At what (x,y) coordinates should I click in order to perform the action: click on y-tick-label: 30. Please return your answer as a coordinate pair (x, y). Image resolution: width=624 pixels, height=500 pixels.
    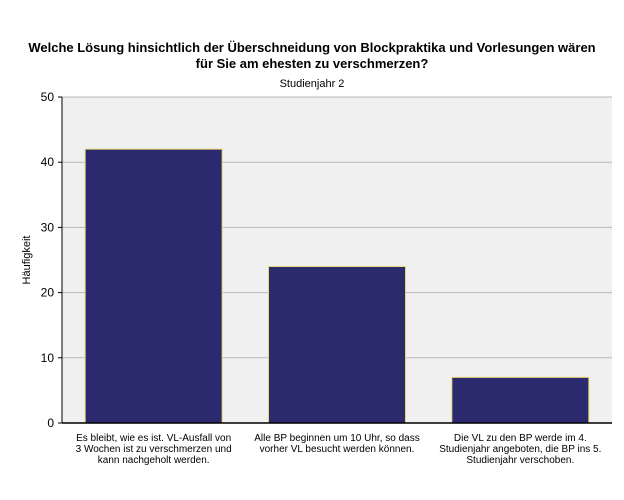
    Looking at the image, I should click on (48, 227).